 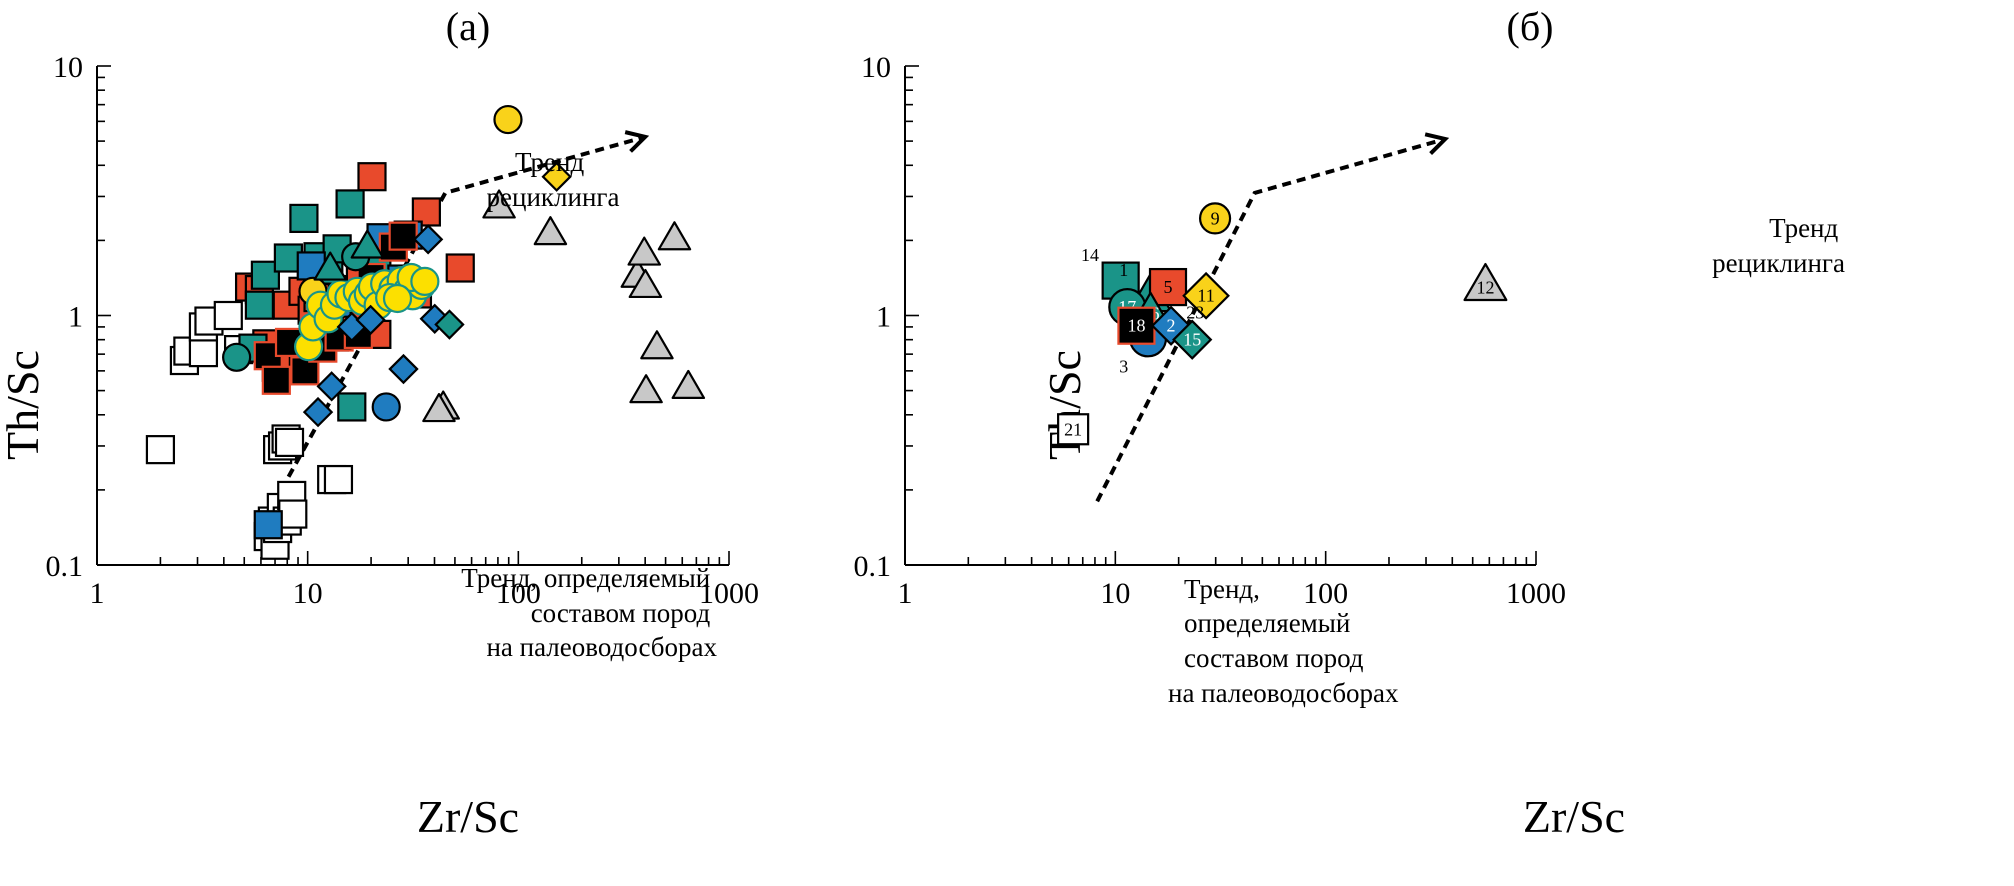 I want to click on point-label: 5, so click(x=1168, y=287).